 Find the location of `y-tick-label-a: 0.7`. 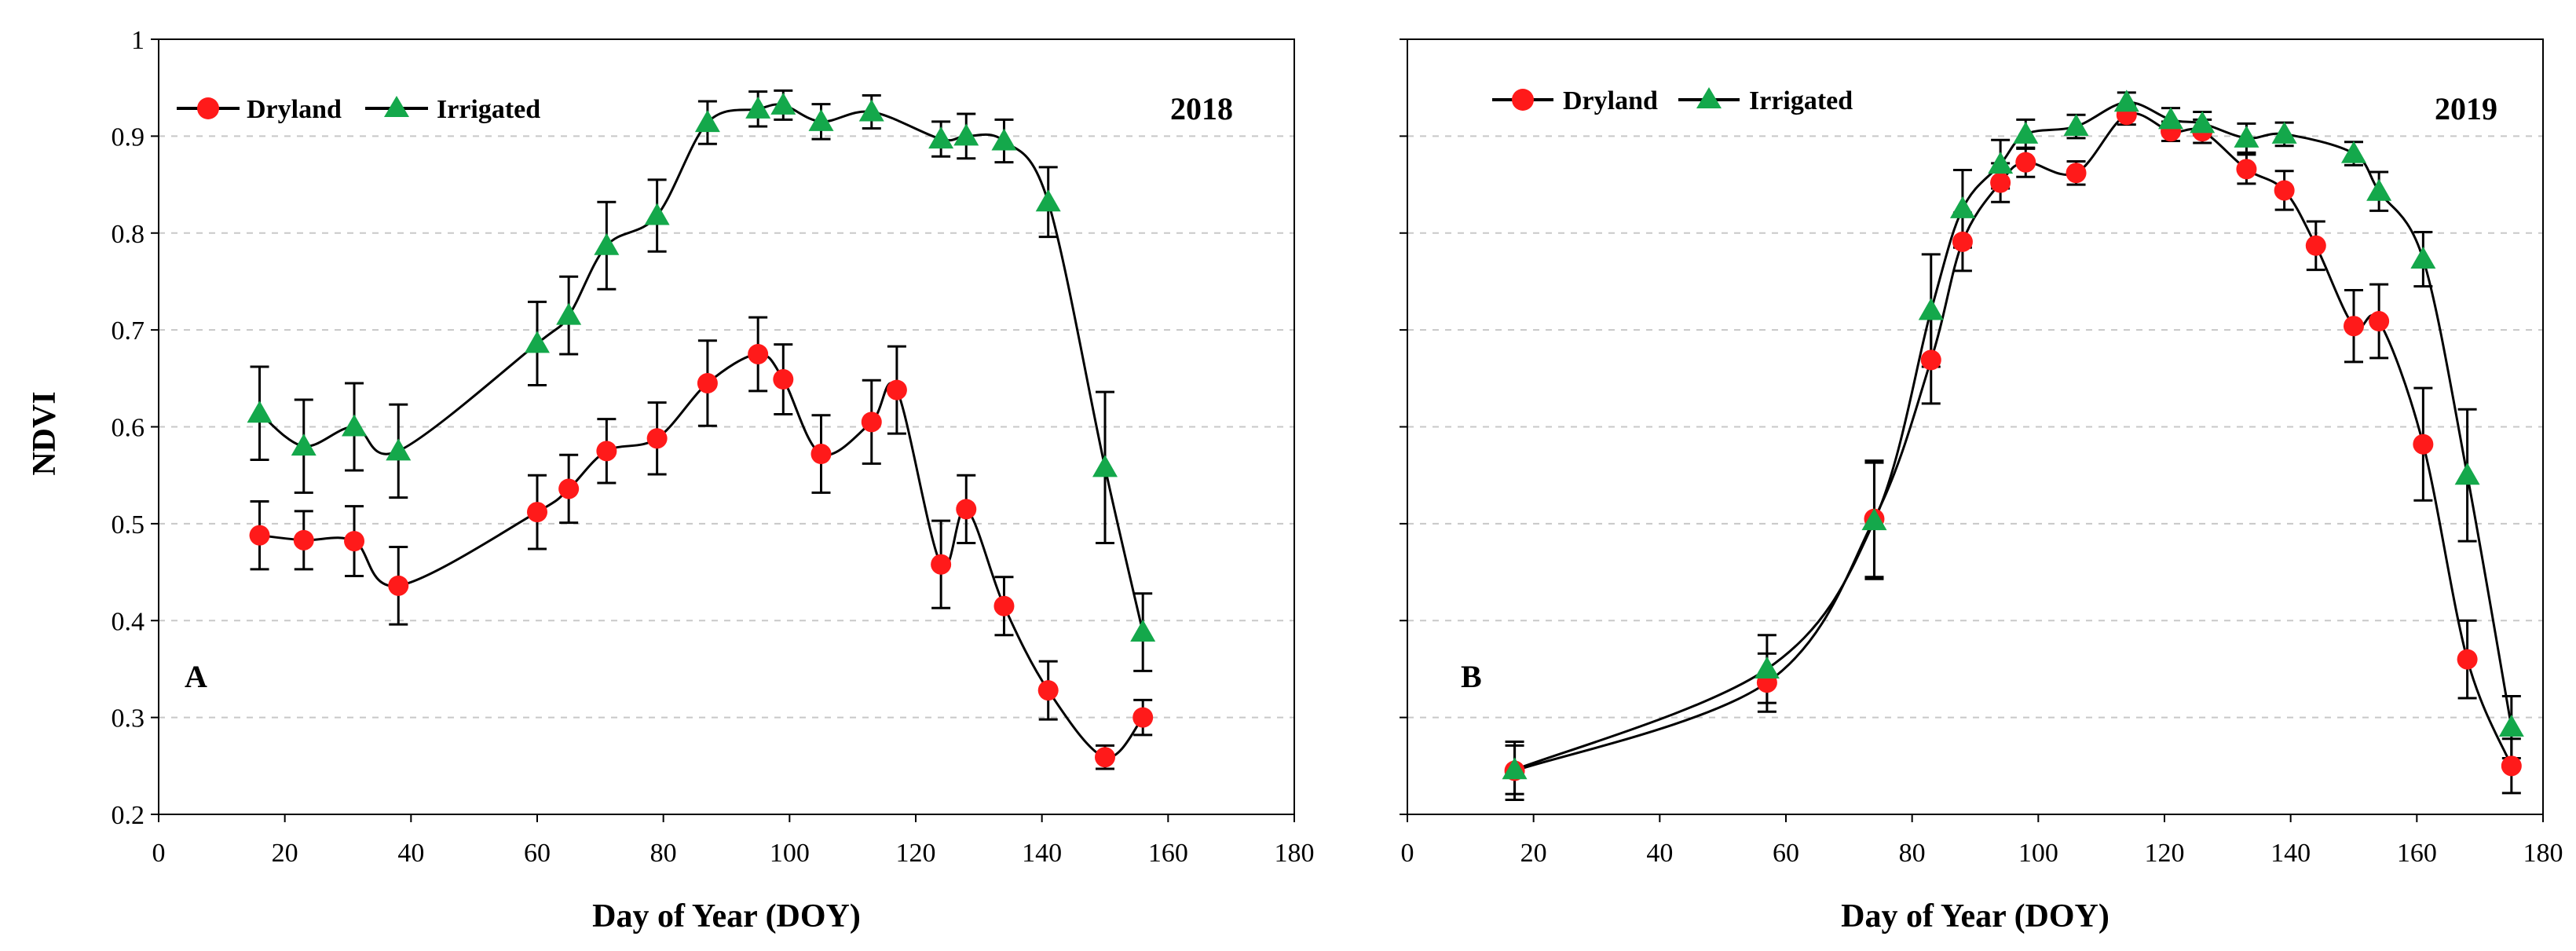

y-tick-label-a: 0.7 is located at coordinates (129, 331).